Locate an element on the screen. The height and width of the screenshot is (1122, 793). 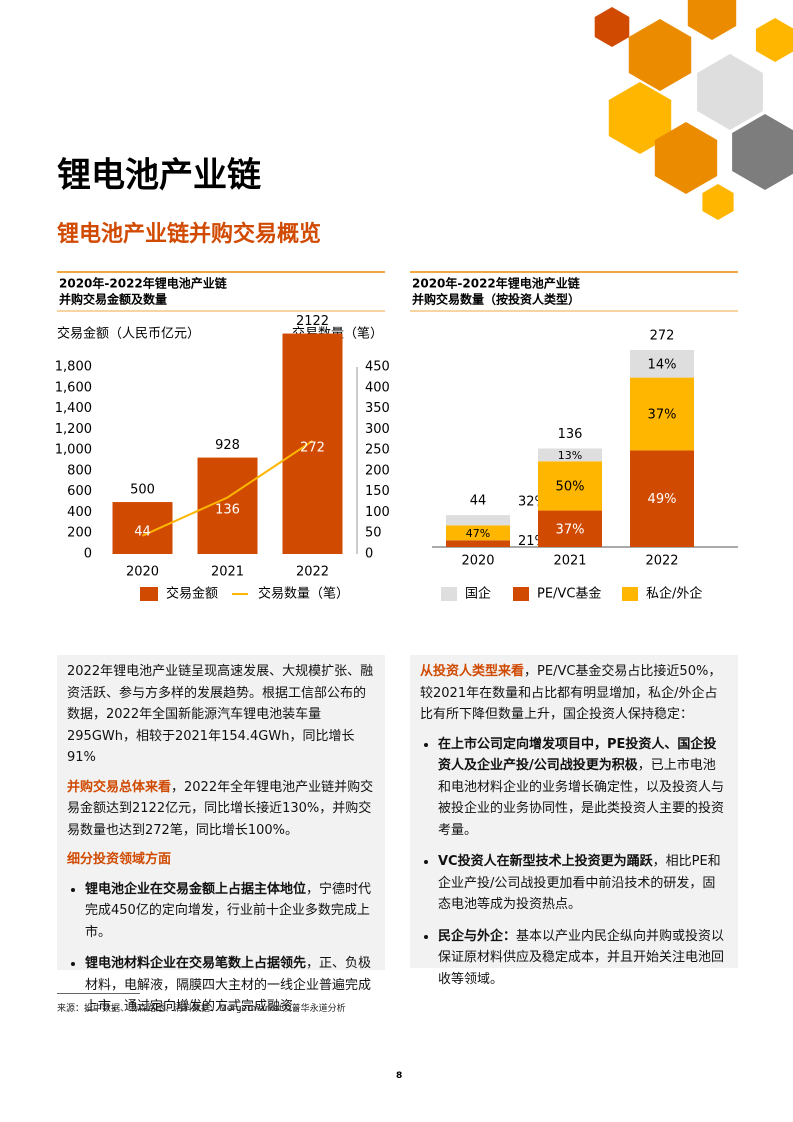
segment-label: 37% is located at coordinates (662, 415).